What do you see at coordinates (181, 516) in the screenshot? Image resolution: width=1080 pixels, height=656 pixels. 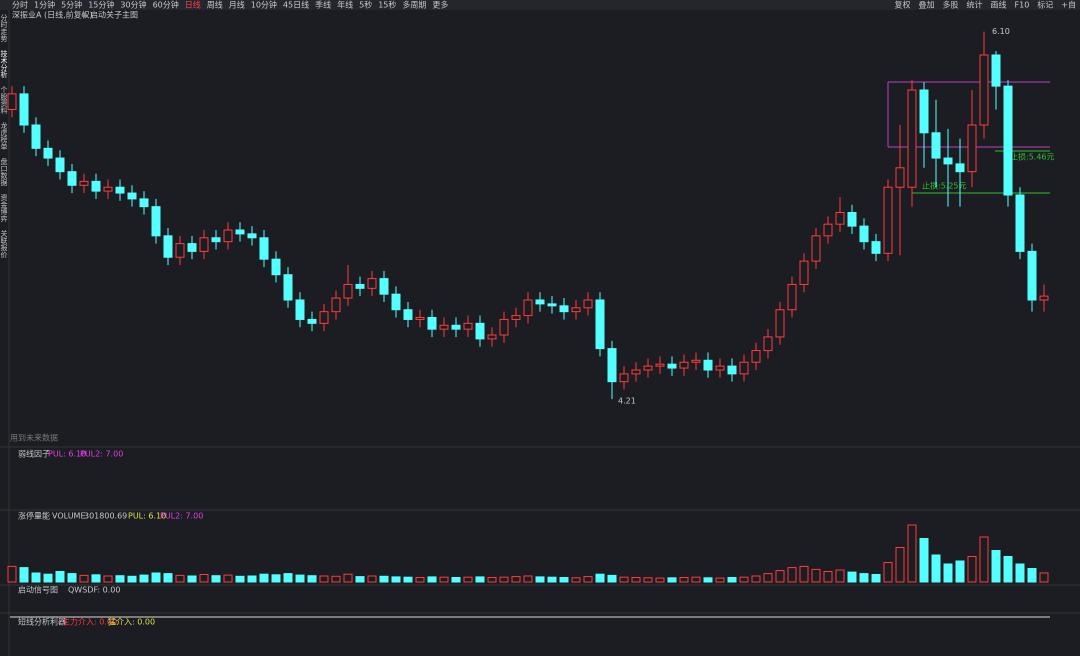 I see `panel-value: PUL2: 7.00` at bounding box center [181, 516].